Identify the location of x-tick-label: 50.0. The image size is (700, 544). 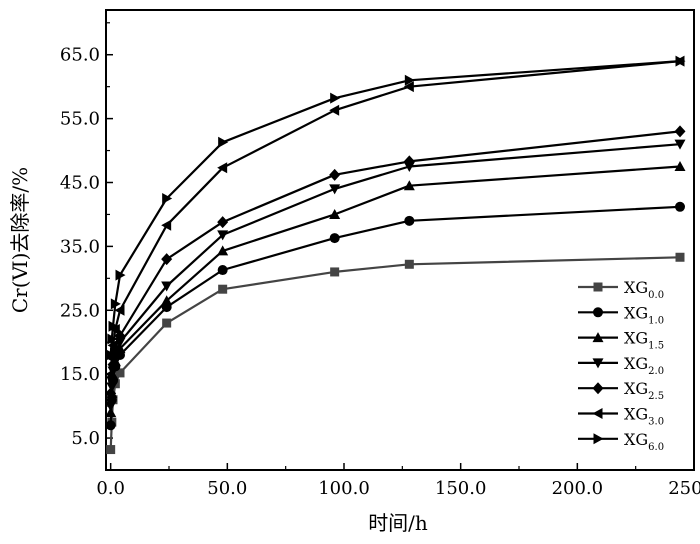
(227, 488).